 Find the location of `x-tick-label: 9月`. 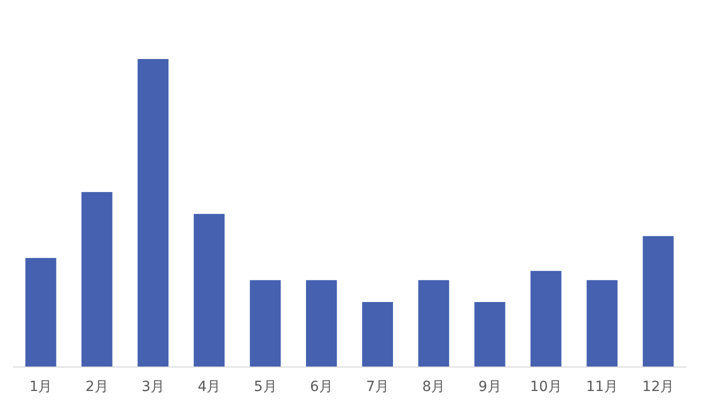

x-tick-label: 9月 is located at coordinates (490, 386).